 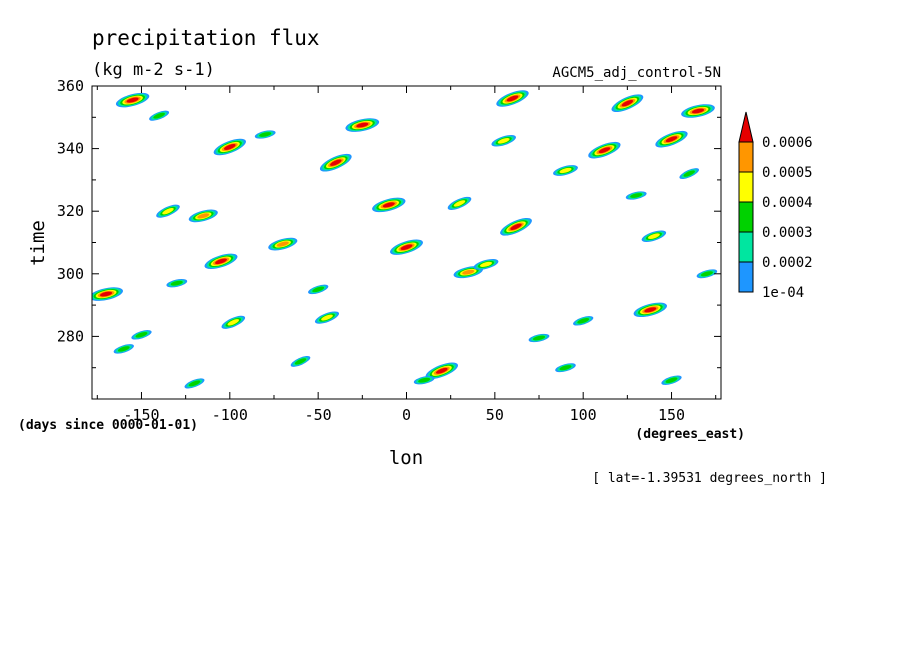 What do you see at coordinates (787, 173) in the screenshot?
I see `legend-label: 0.0005` at bounding box center [787, 173].